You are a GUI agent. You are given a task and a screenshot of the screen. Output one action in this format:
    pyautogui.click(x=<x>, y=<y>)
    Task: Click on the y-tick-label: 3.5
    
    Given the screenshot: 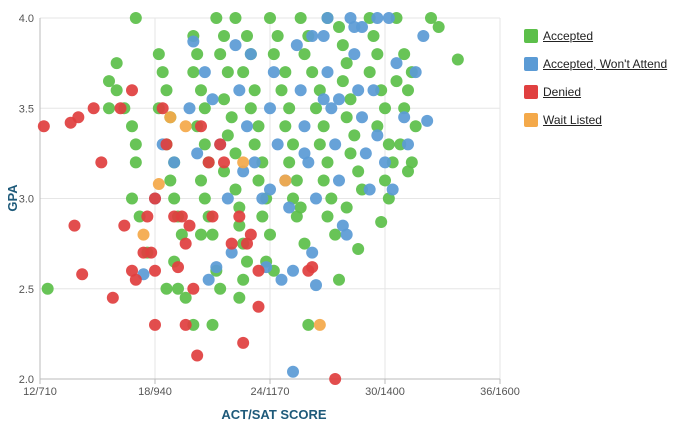 What is the action you would take?
    pyautogui.click(x=26, y=109)
    